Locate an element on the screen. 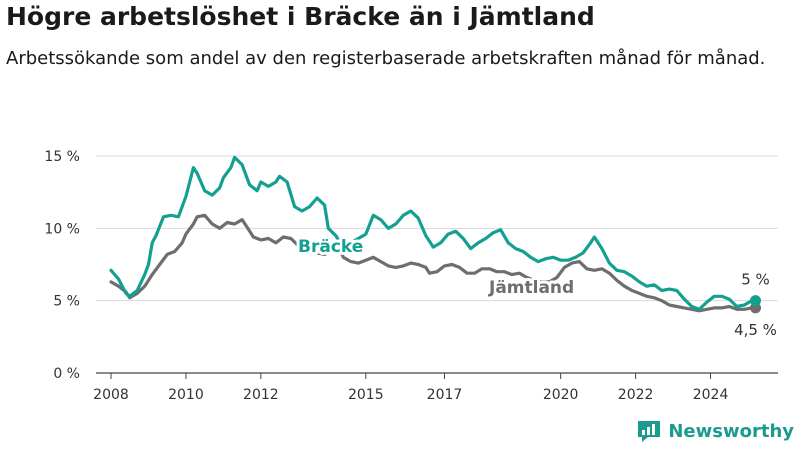 Image resolution: width=800 pixels, height=450 pixels. brand-name: Newsworthy is located at coordinates (731, 431).